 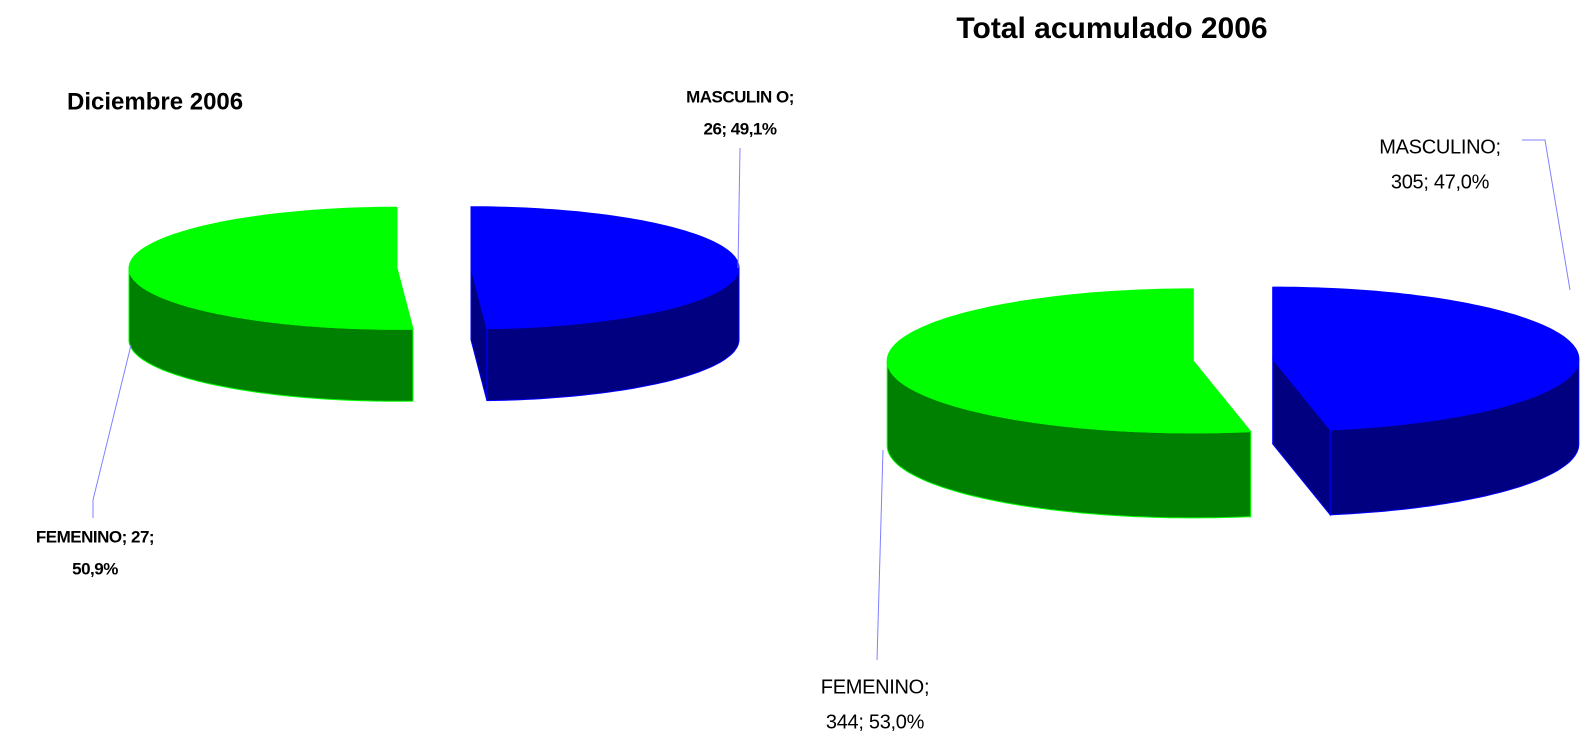 I want to click on chart-title: Diciembre 2006, so click(x=155, y=101).